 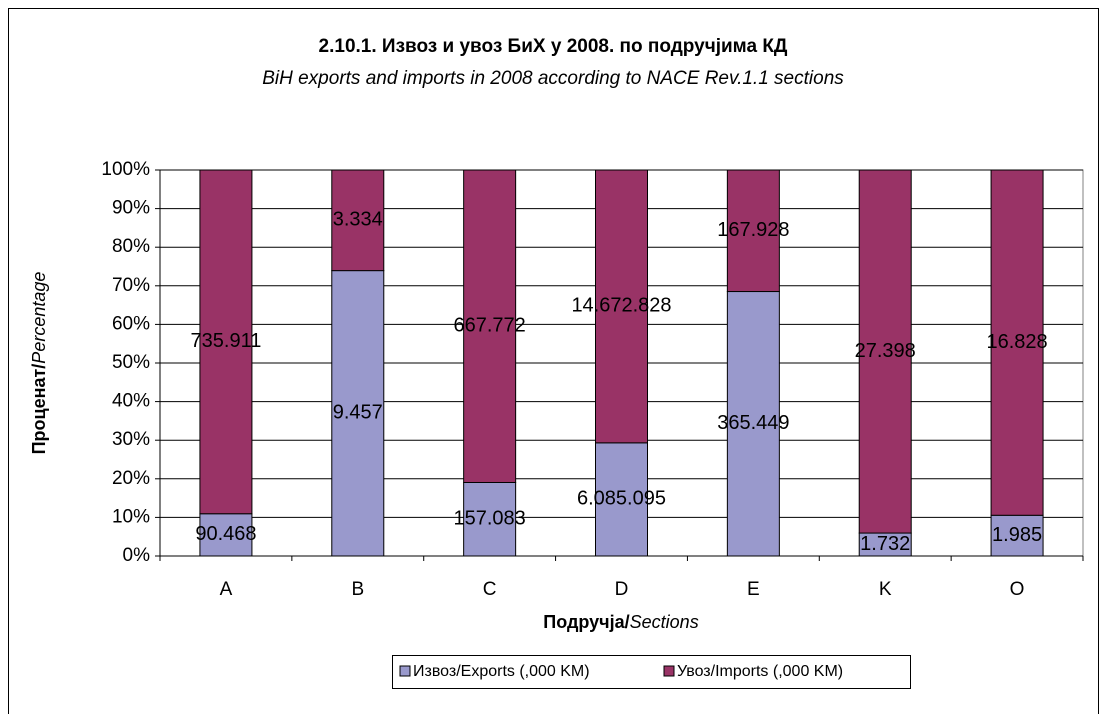 I want to click on data-label: 9.457, so click(x=358, y=413).